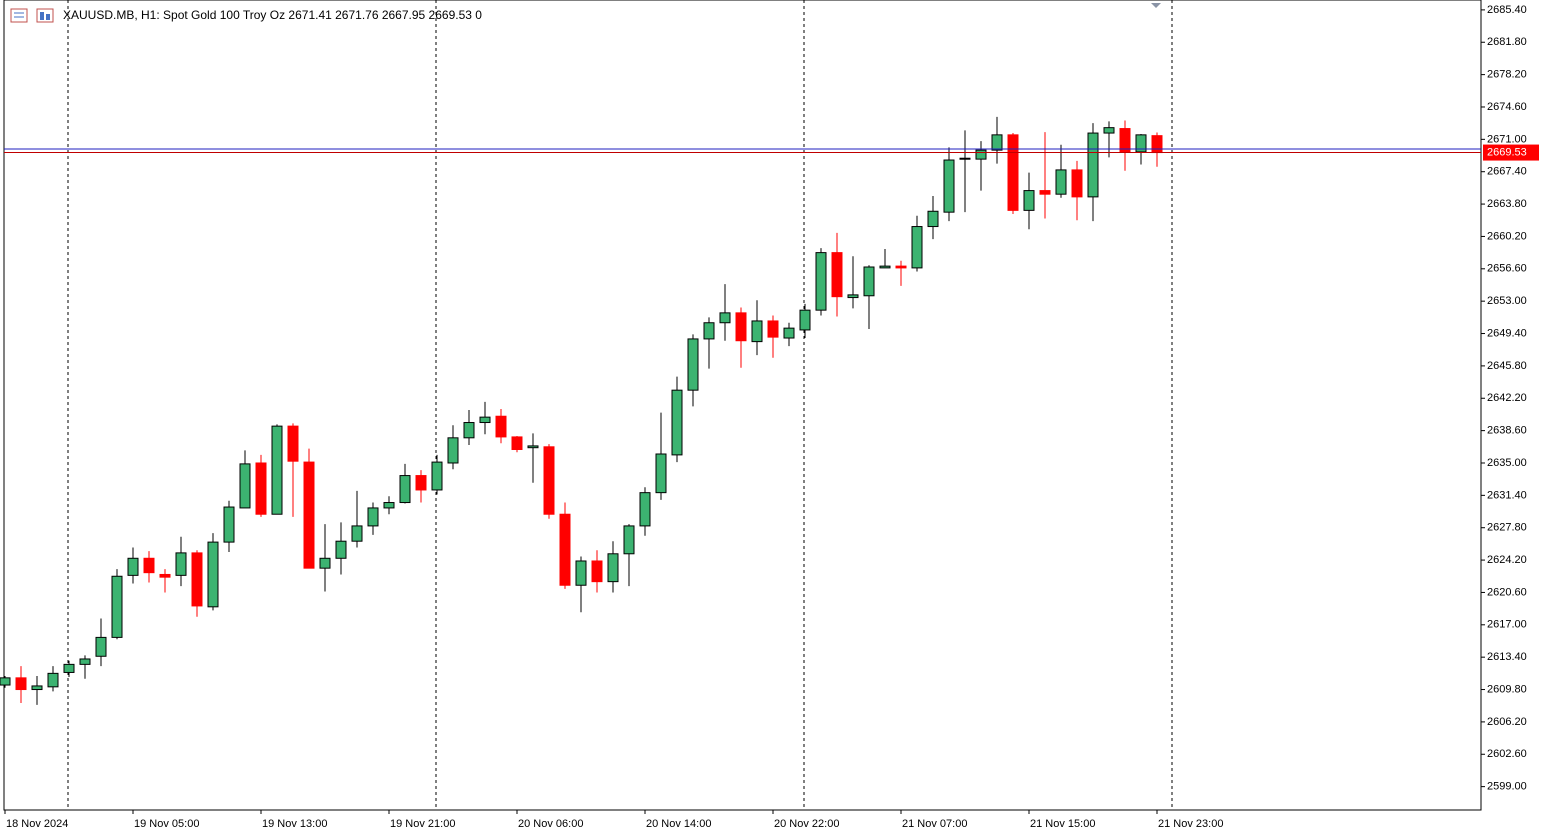  Describe the element at coordinates (1507, 333) in the screenshot. I see `y-tick-label: 2649.40` at that location.